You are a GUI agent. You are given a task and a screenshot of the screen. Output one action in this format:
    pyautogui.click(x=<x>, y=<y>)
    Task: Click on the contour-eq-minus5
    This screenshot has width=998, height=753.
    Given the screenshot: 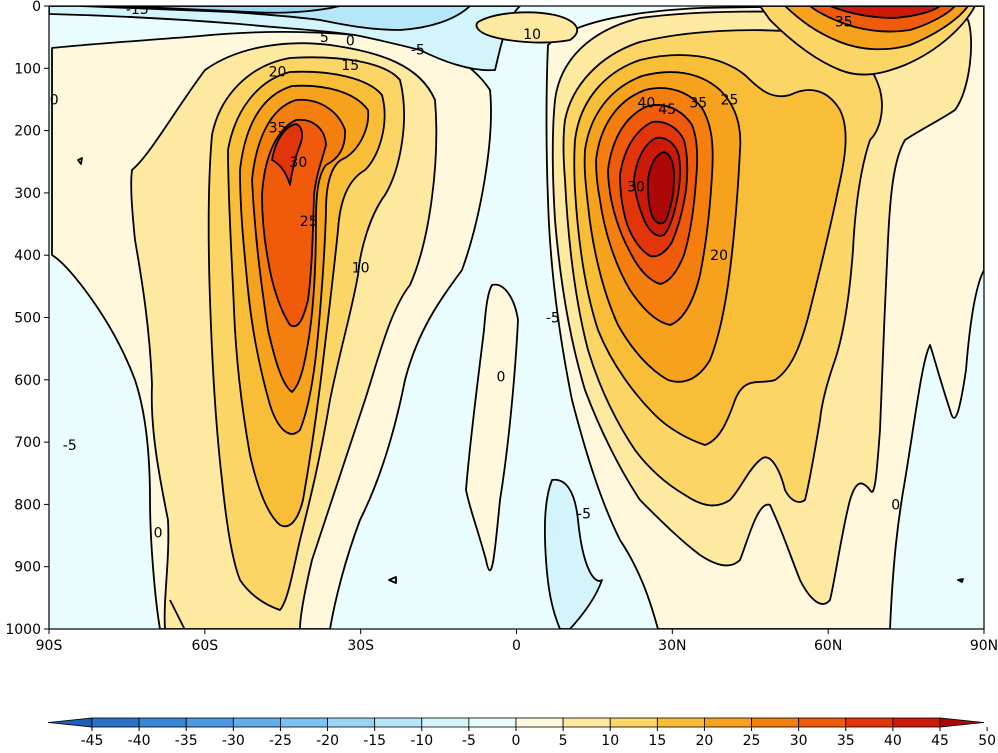 What is the action you would take?
    pyautogui.click(x=573, y=554)
    